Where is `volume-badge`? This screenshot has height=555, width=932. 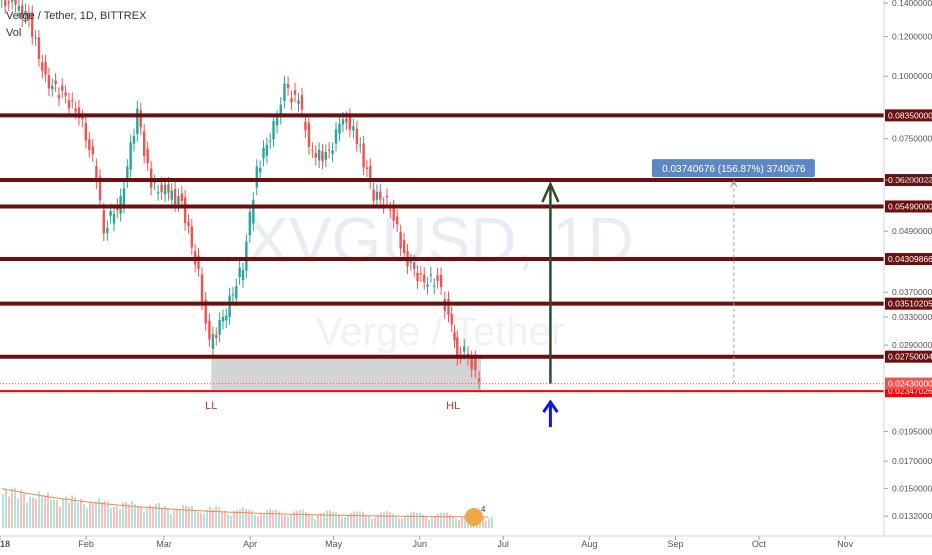
volume-badge is located at coordinates (474, 517).